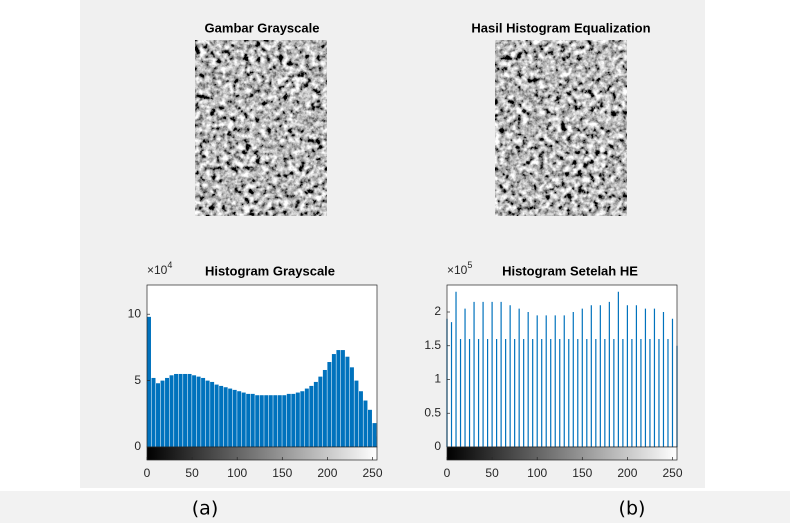 This screenshot has height=523, width=790. Describe the element at coordinates (262, 27) in the screenshot. I see `image-title: Gambar Grayscale` at that location.